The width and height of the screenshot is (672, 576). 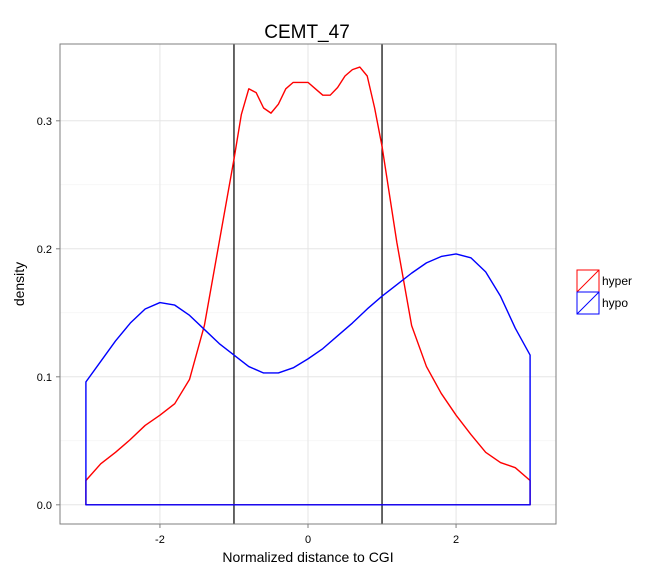 What do you see at coordinates (44, 122) in the screenshot?
I see `y-tick-label: 0.3` at bounding box center [44, 122].